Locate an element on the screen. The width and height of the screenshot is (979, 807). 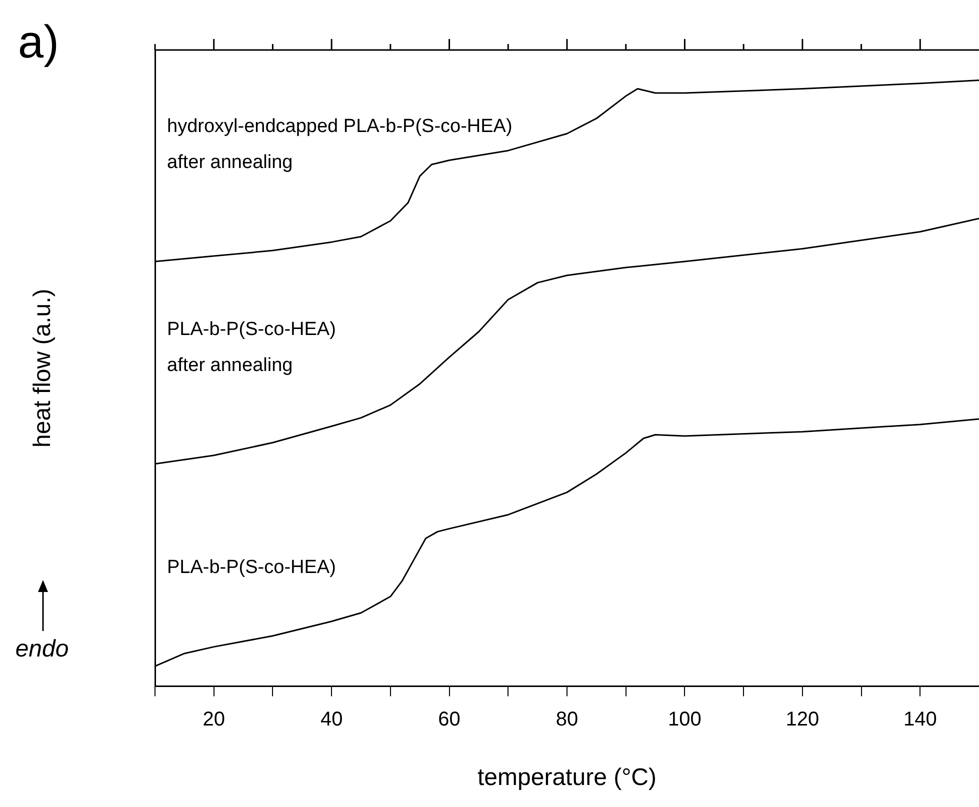
y-axis-title: heat flow (a.u.) is located at coordinates (42, 368).